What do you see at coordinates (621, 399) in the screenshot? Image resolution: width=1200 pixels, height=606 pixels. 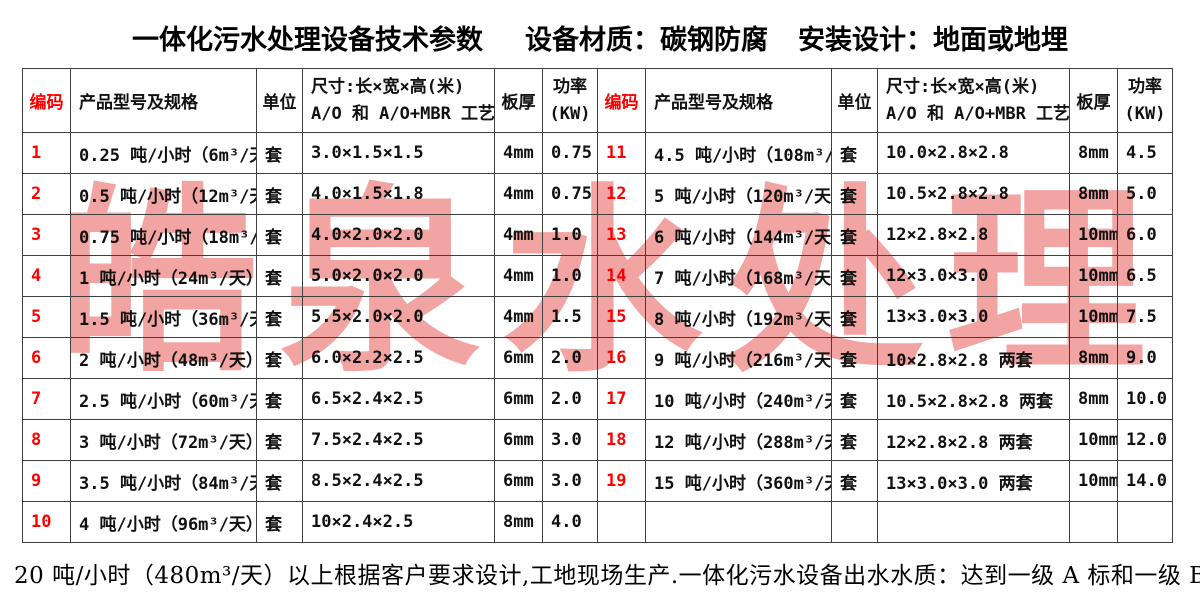 I see `cell-code: 17` at bounding box center [621, 399].